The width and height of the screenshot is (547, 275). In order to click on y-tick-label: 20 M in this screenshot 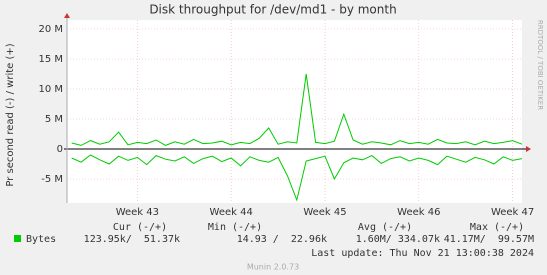, I will do `click(50, 29)`.